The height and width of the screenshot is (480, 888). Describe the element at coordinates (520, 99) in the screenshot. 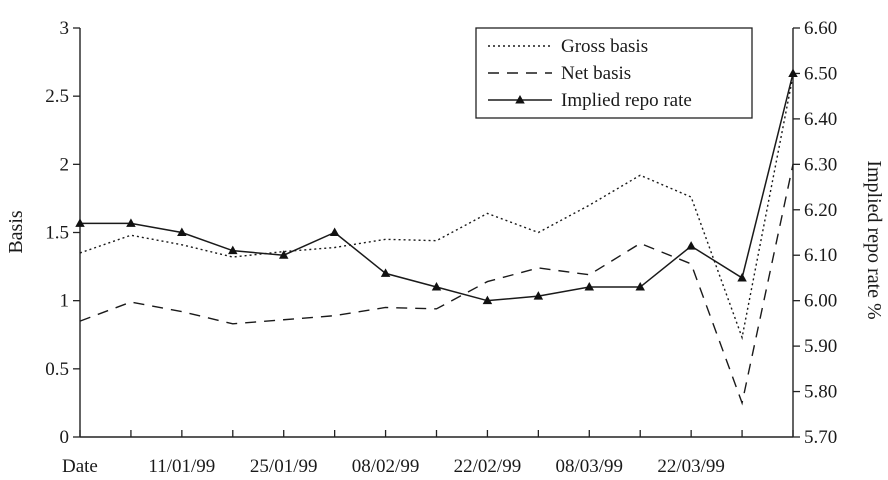

I see `legend-marker-triangle` at that location.